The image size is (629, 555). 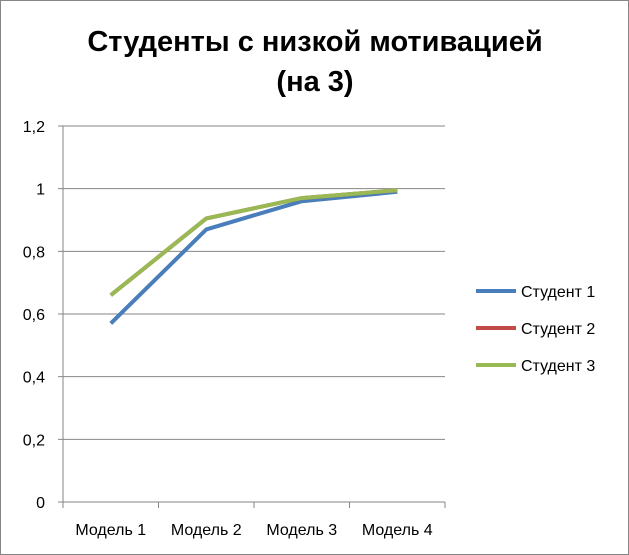 What do you see at coordinates (314, 42) in the screenshot?
I see `chart-title-line-1: Студенты с низкой мотивацией` at bounding box center [314, 42].